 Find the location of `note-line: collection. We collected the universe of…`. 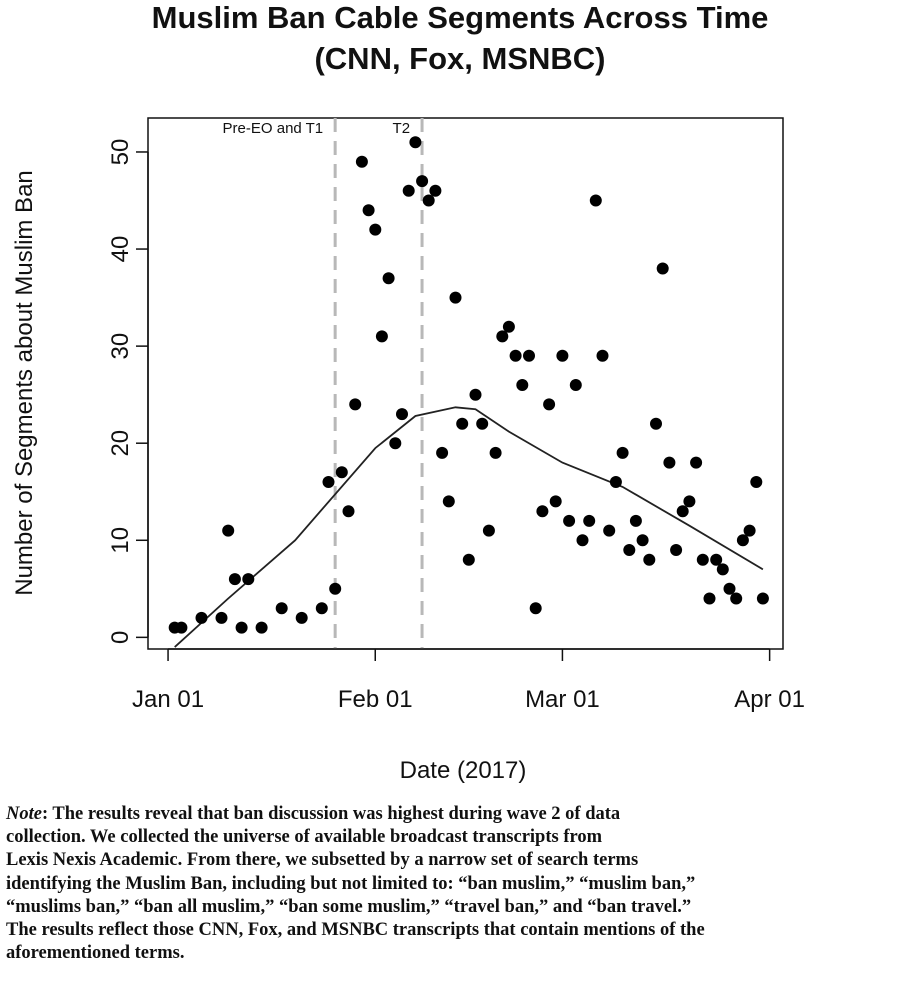

note-line: collection. We collected the universe of… is located at coordinates (304, 837).